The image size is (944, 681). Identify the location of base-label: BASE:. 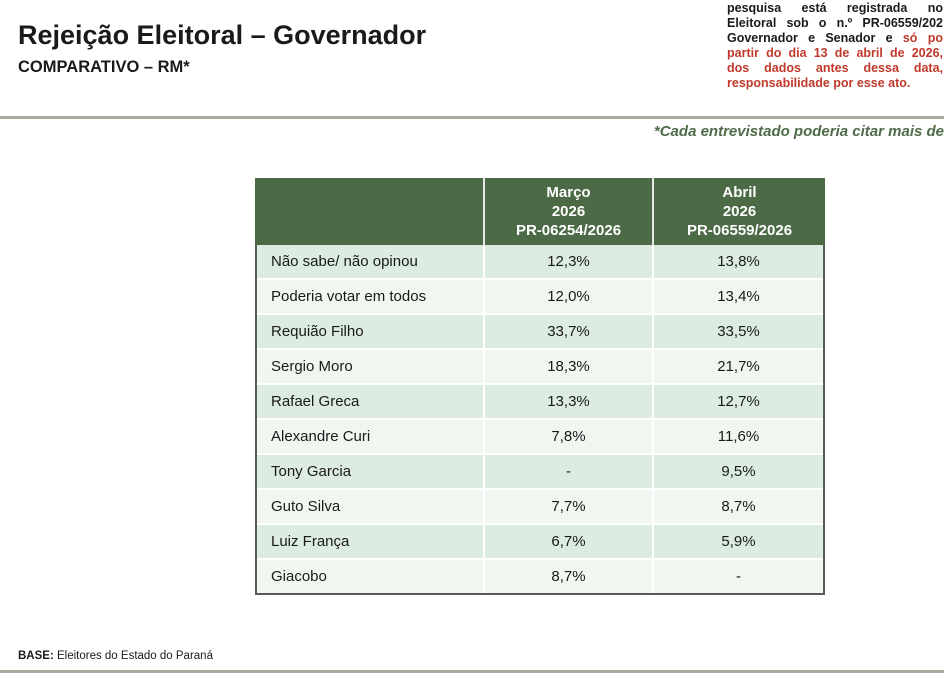
(36, 656).